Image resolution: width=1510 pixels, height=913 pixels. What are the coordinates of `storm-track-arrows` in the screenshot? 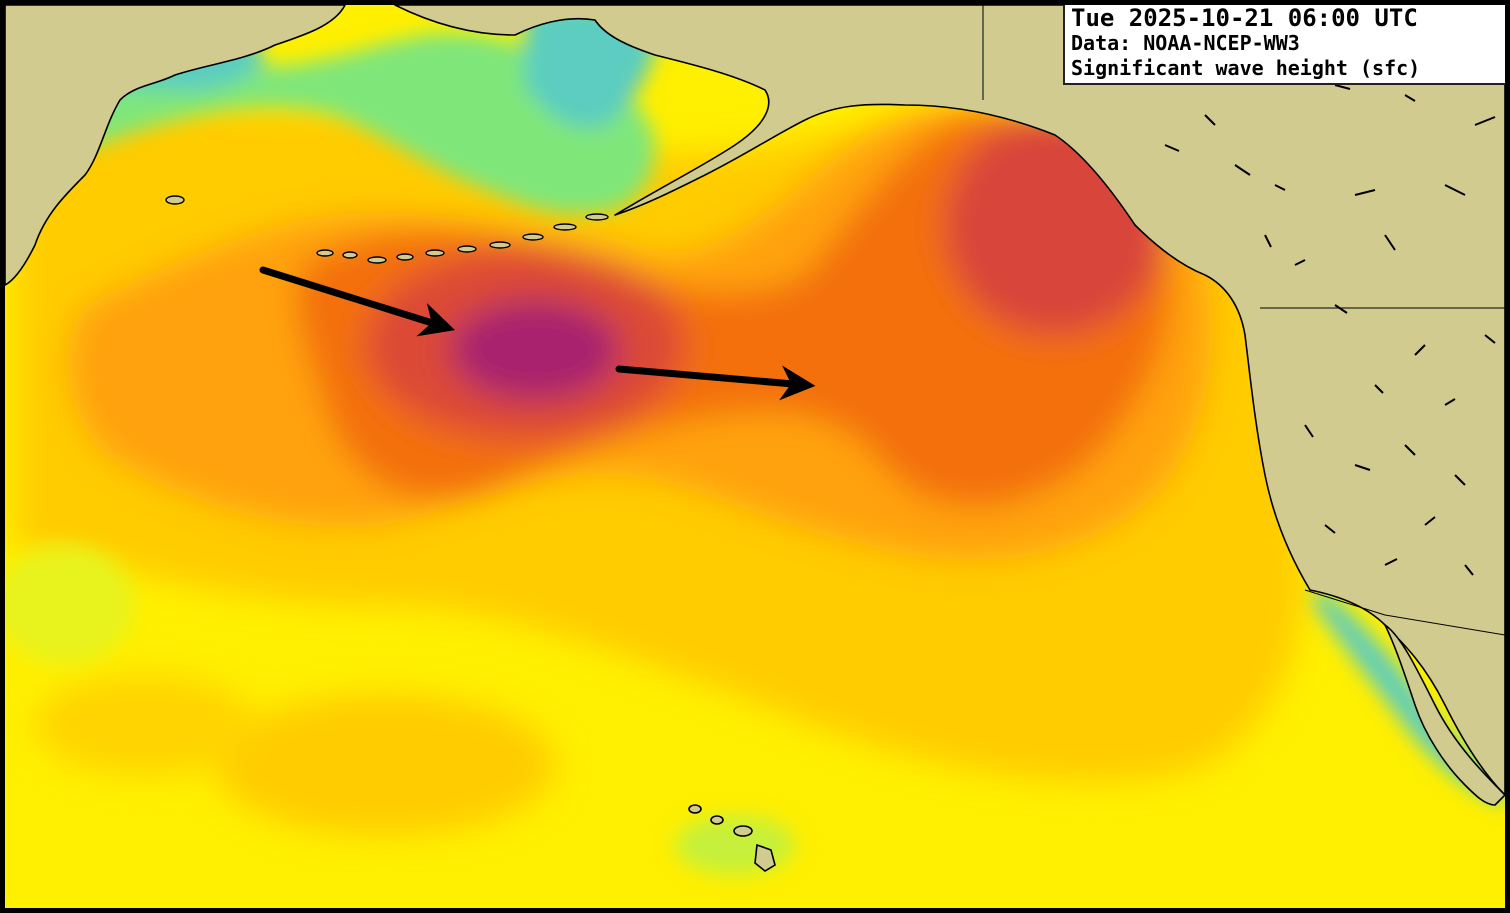 It's located at (537, 333).